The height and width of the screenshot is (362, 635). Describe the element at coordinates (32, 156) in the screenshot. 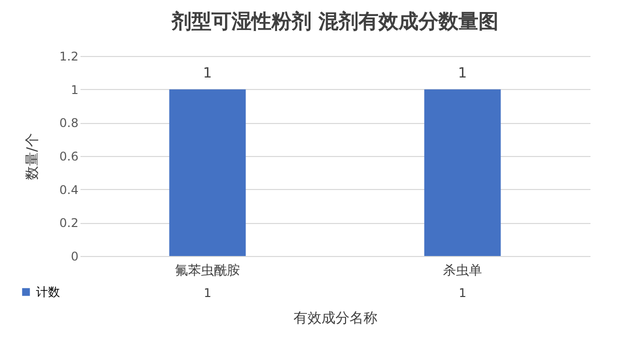

I see `y-axis-title: 数量/个` at that location.